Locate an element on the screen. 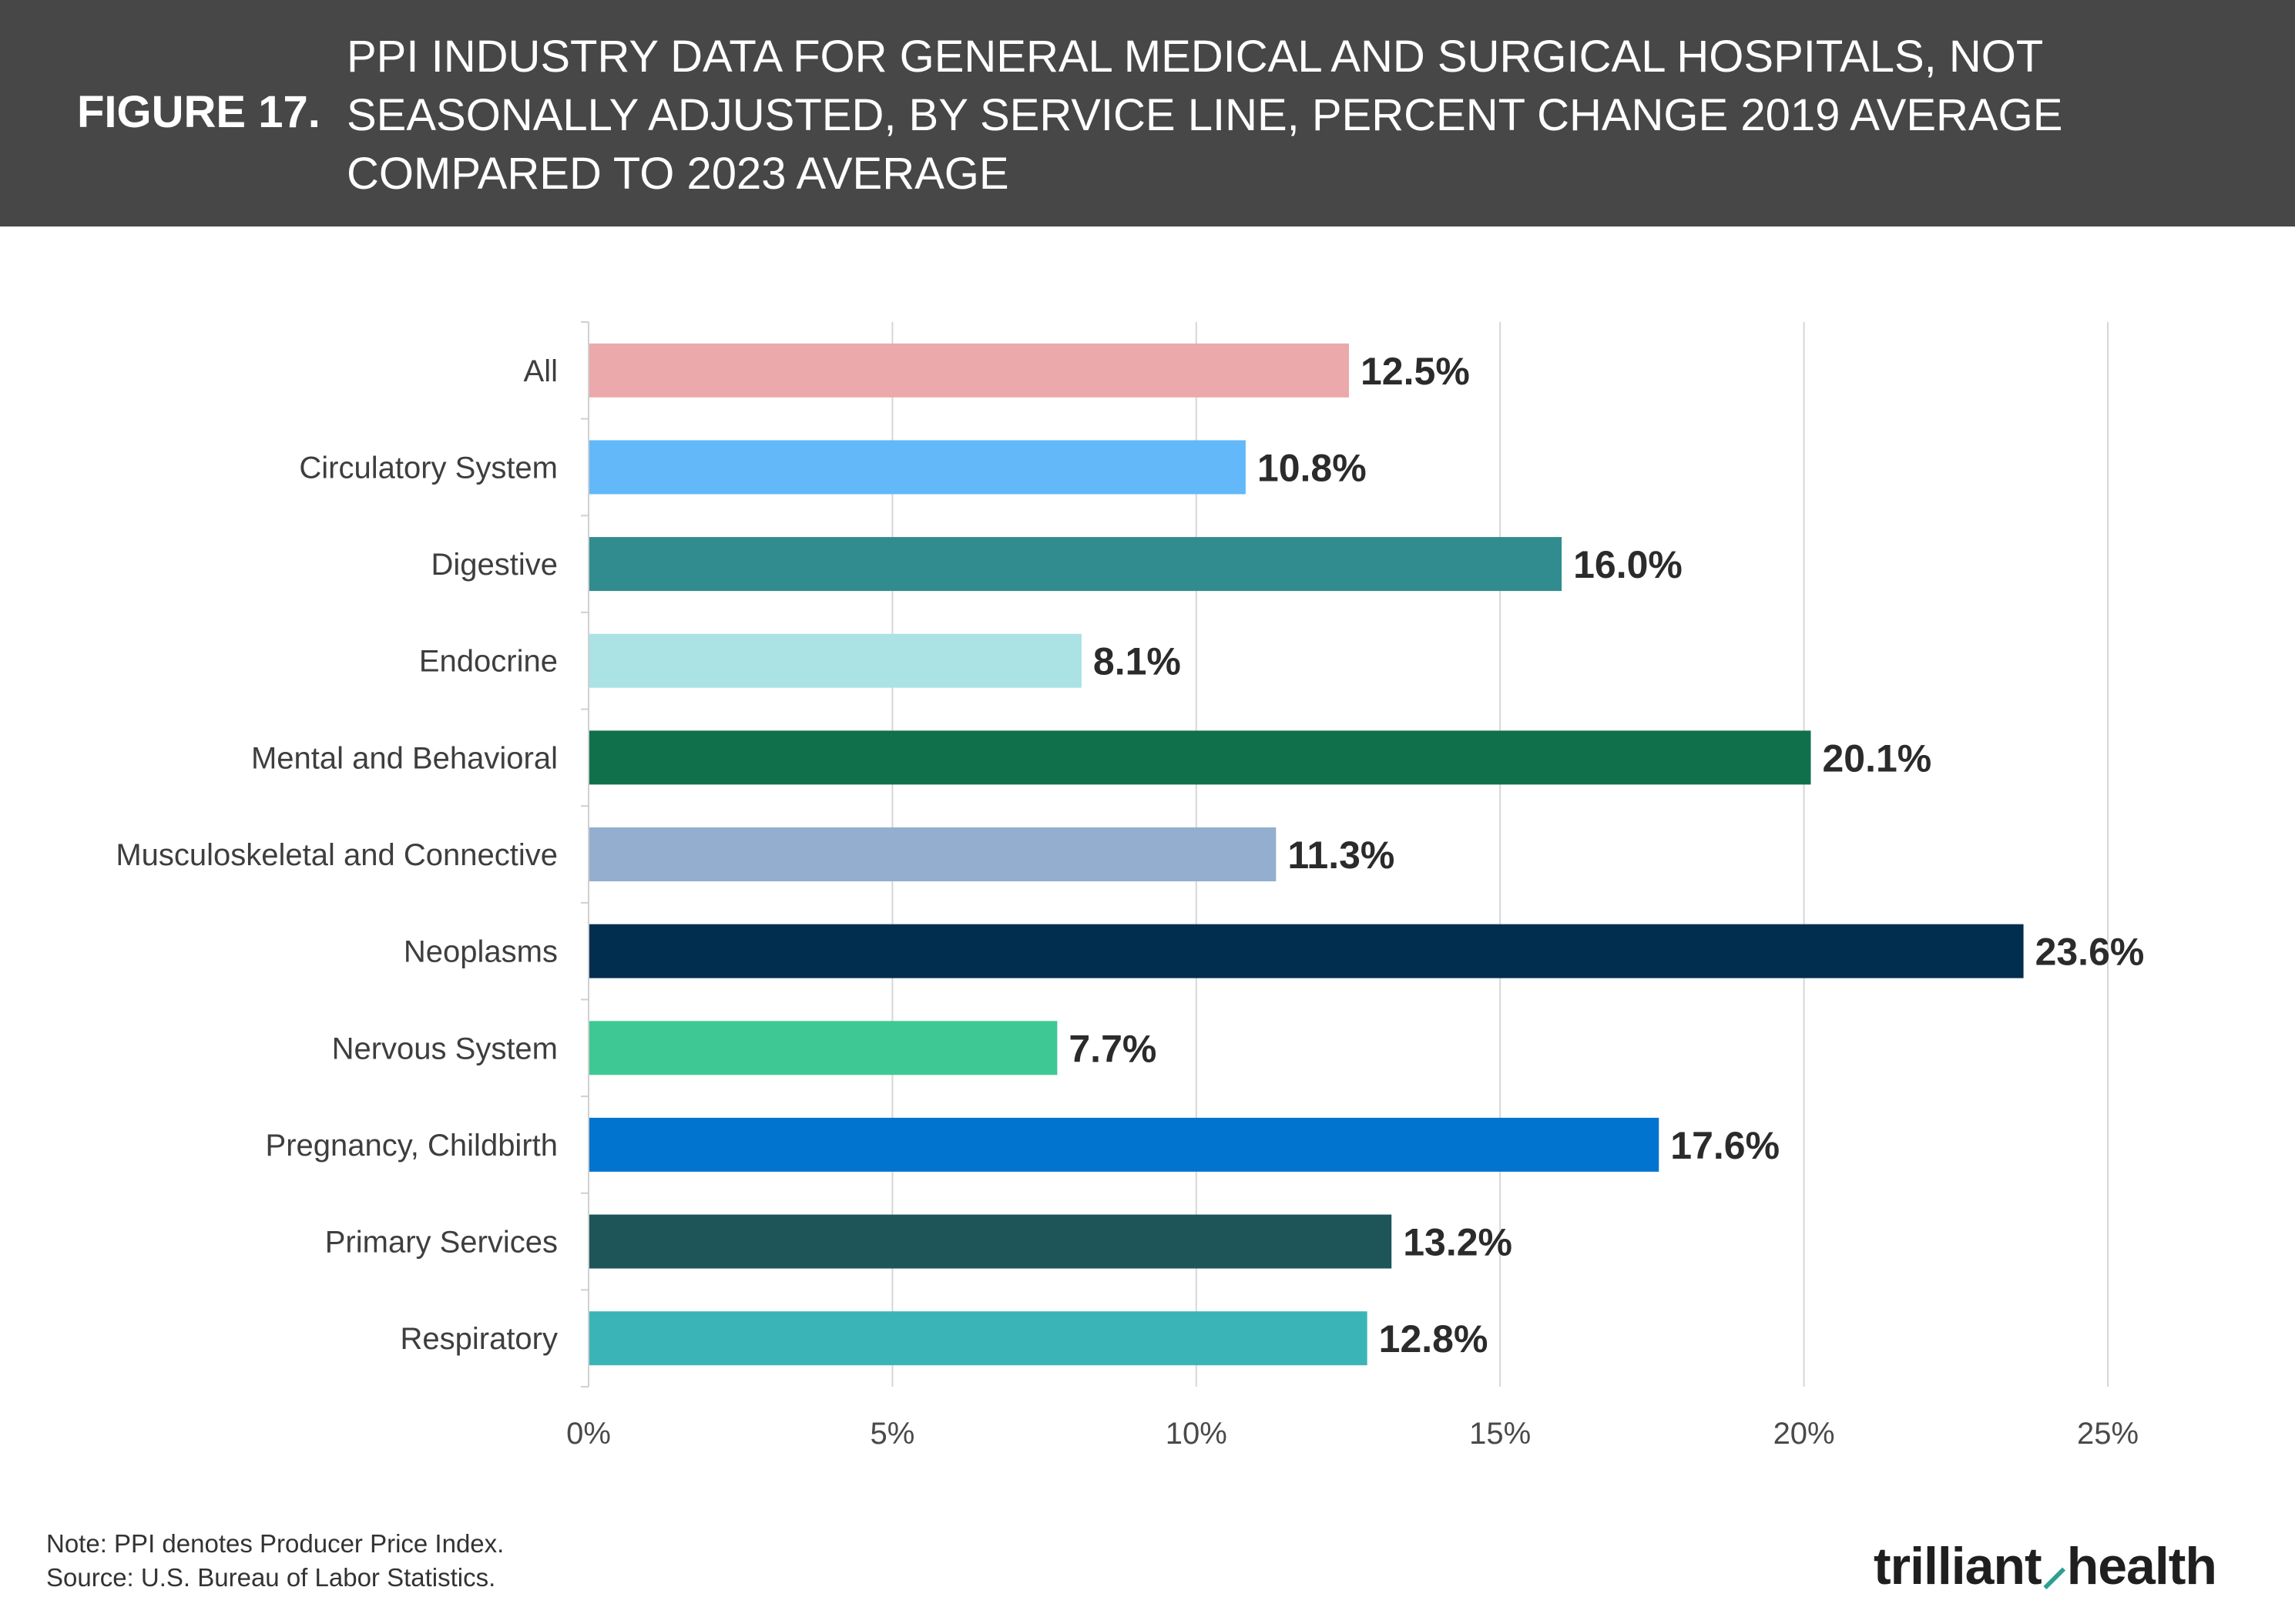 The height and width of the screenshot is (1624, 2295). category-label-musculoskeletal-and-connective: Musculoskeletal and Connective is located at coordinates (337, 855).